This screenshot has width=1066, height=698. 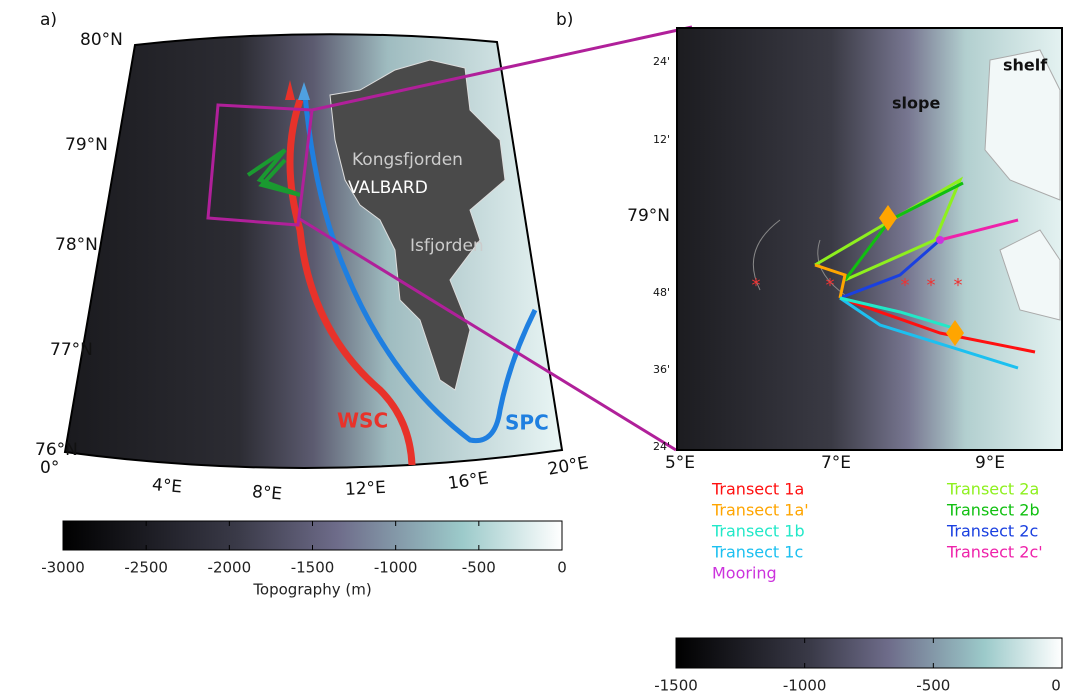 What do you see at coordinates (267, 493) in the screenshot?
I see `lon-label: 8°E` at bounding box center [267, 493].